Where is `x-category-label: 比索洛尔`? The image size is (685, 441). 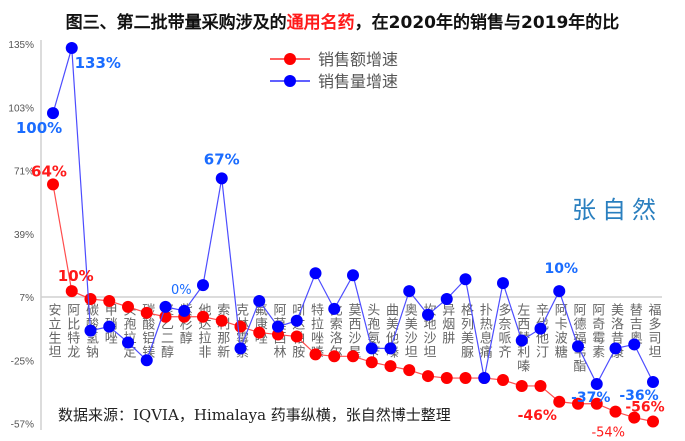 x-category-label: 比索洛尔 is located at coordinates (335, 331).